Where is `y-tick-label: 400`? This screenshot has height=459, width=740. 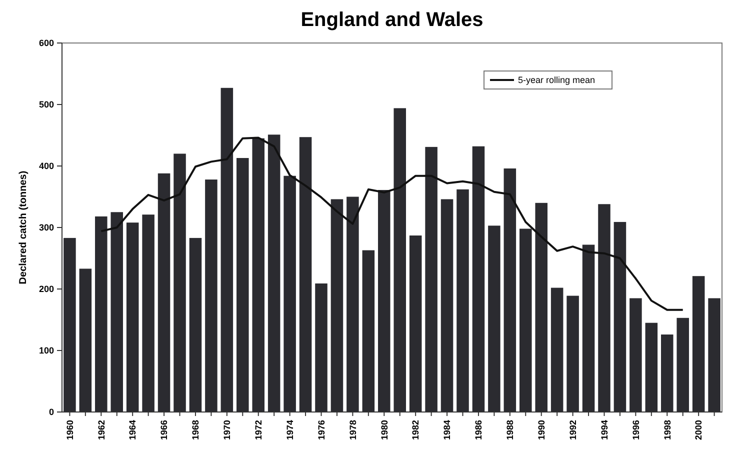 y-tick-label: 400 is located at coordinates (46, 166).